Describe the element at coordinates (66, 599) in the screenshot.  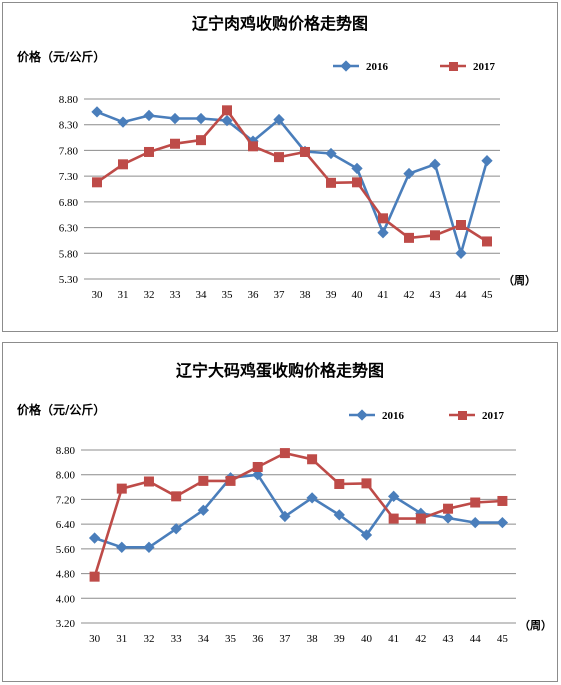
I see `y-tick-label: 4.00` at that location.